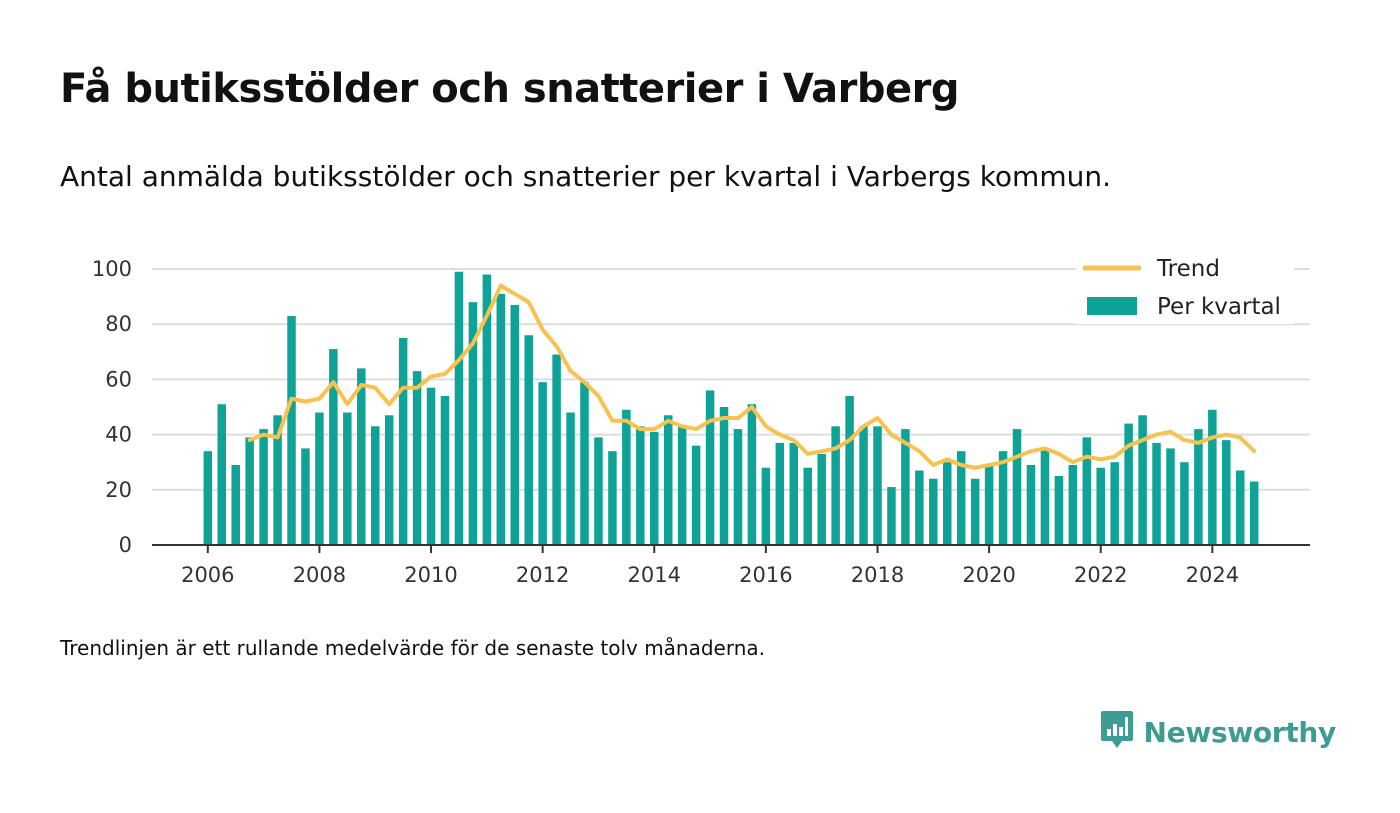  What do you see at coordinates (1188, 269) in the screenshot?
I see `legend-trend-label: Trend` at bounding box center [1188, 269].